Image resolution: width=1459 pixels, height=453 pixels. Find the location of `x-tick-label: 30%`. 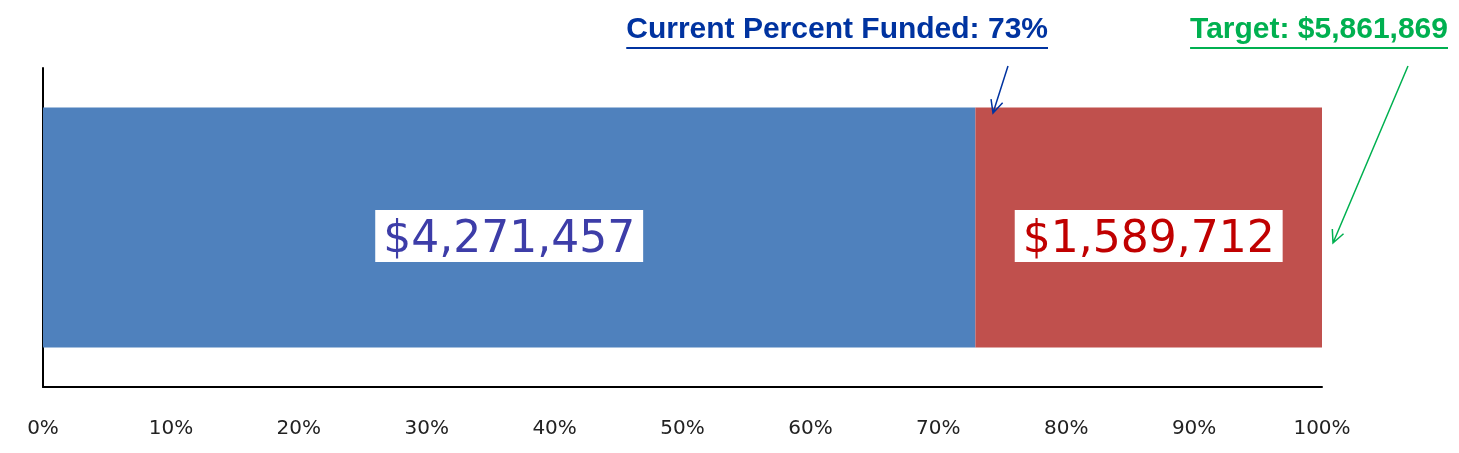

x-tick-label: 30% is located at coordinates (426, 427).